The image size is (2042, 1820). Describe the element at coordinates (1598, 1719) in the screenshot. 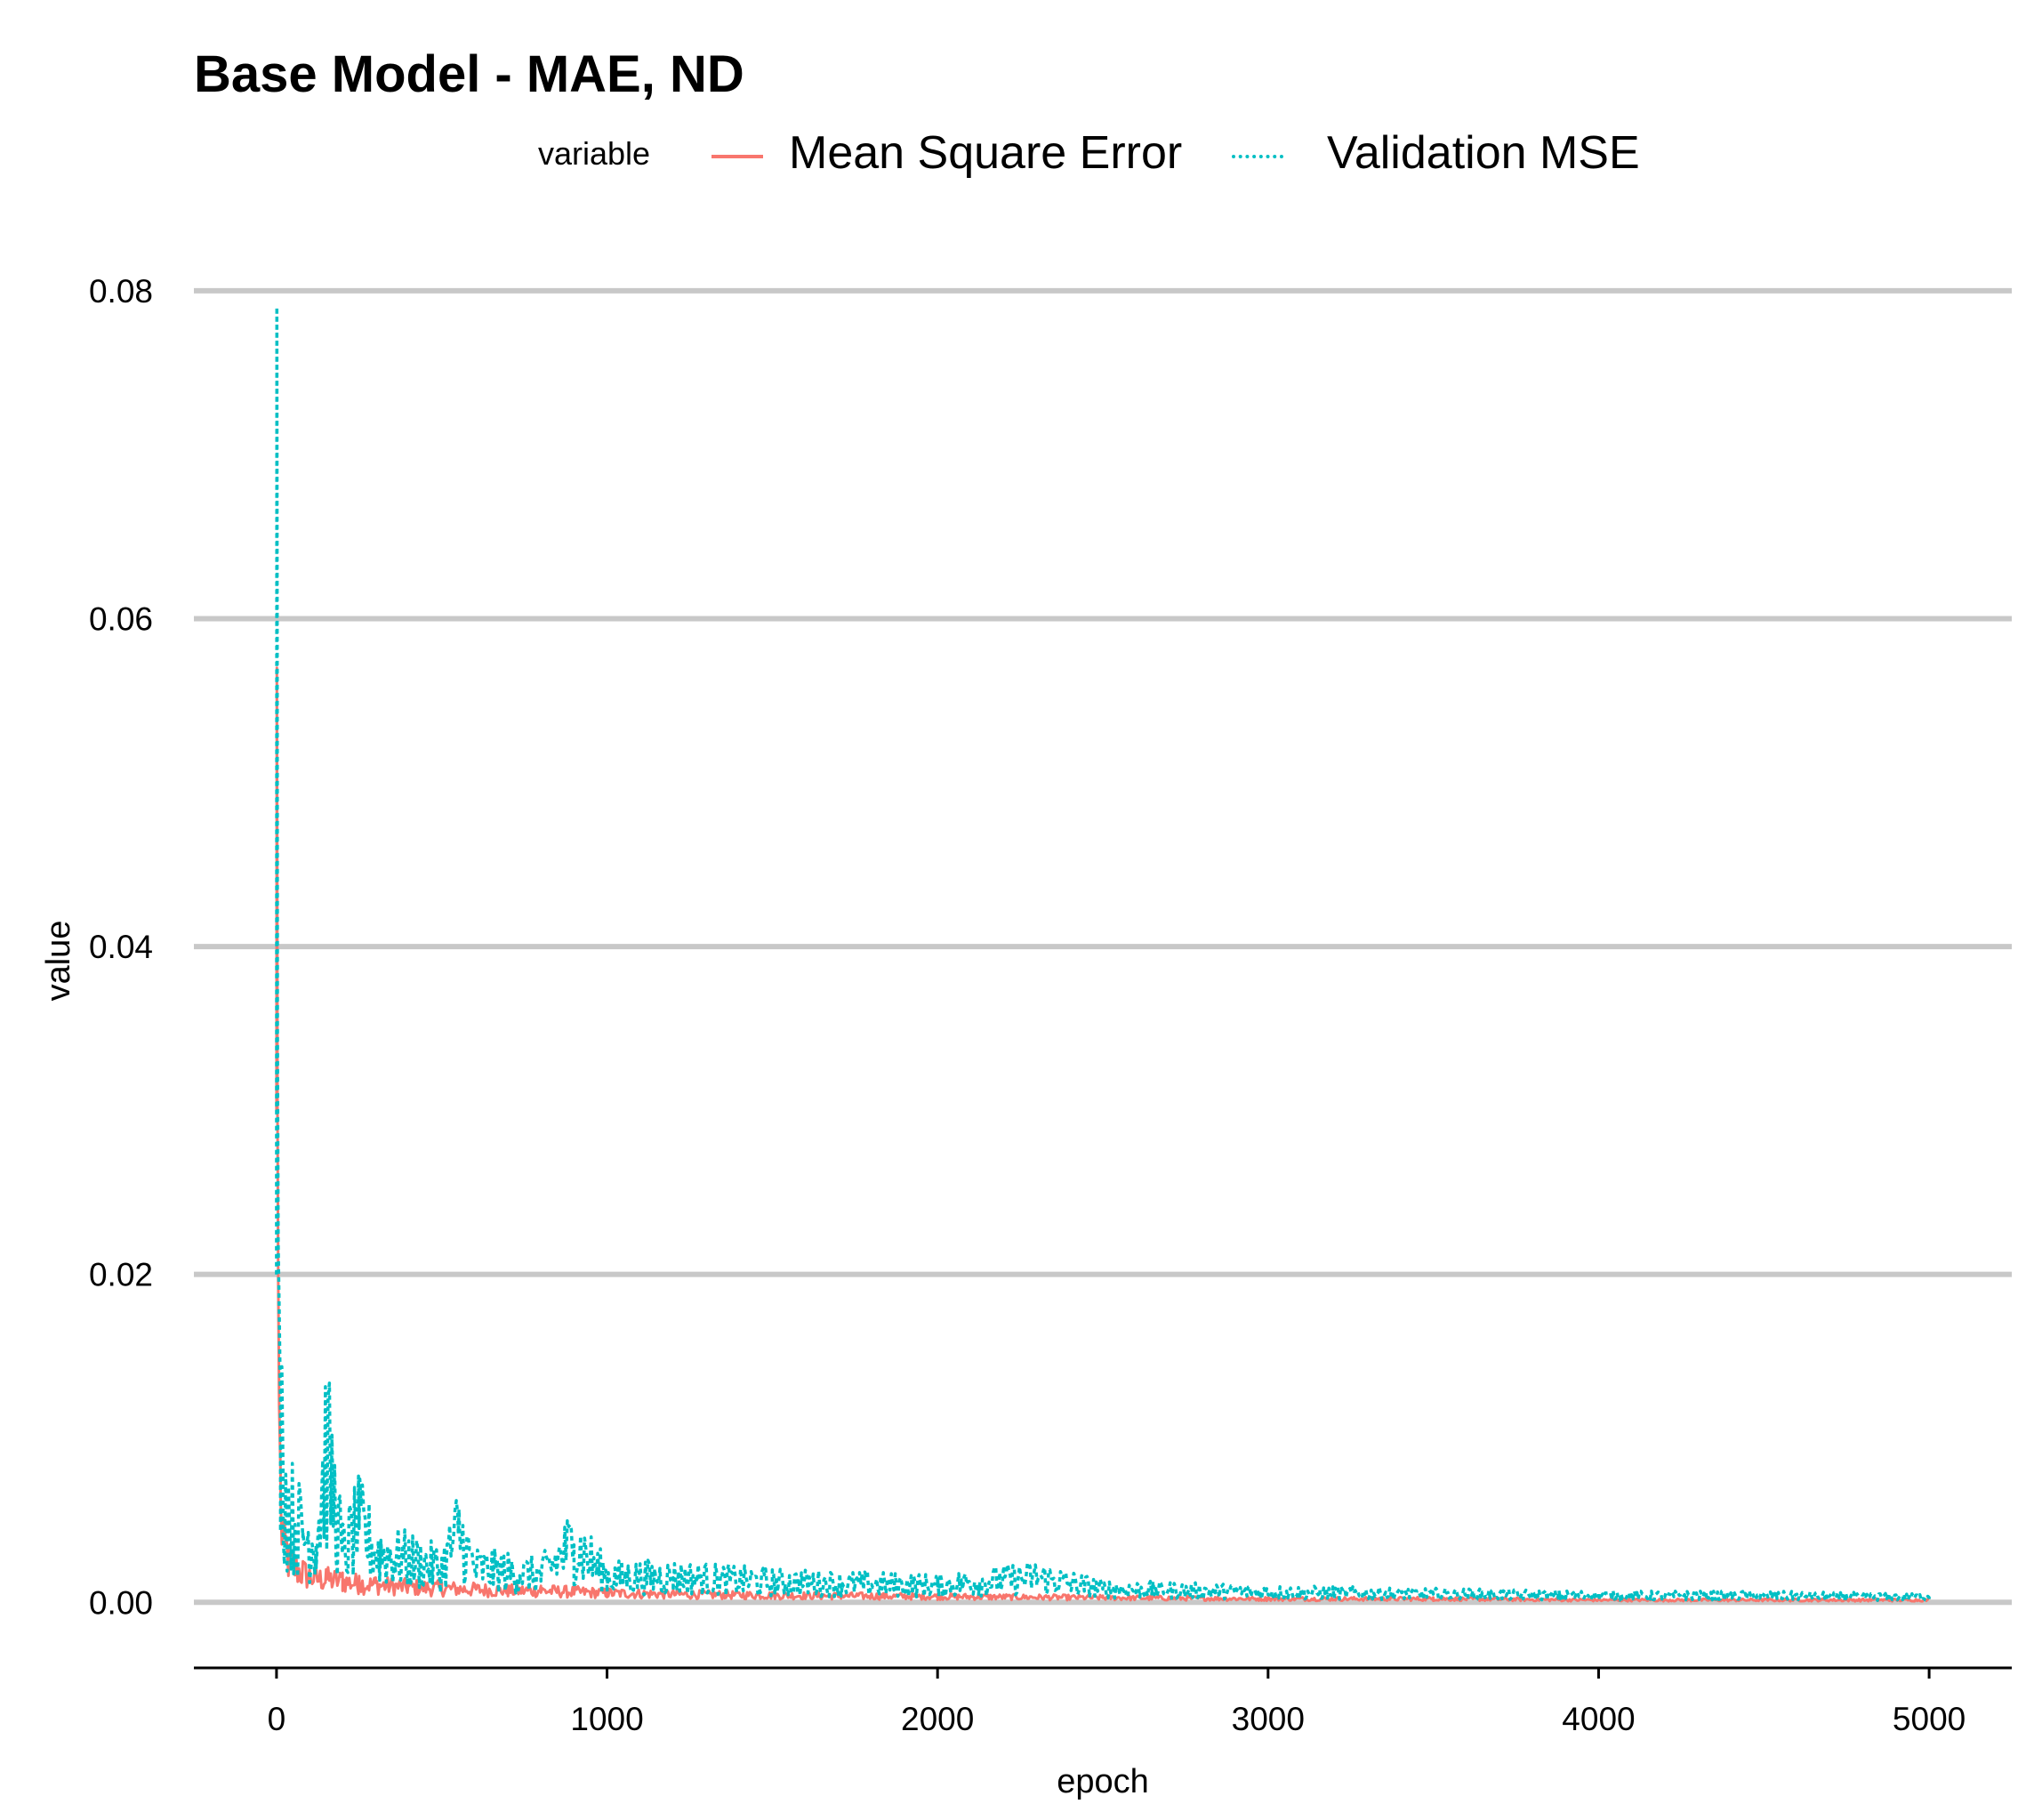

I see `x-tick-label: 4000` at that location.